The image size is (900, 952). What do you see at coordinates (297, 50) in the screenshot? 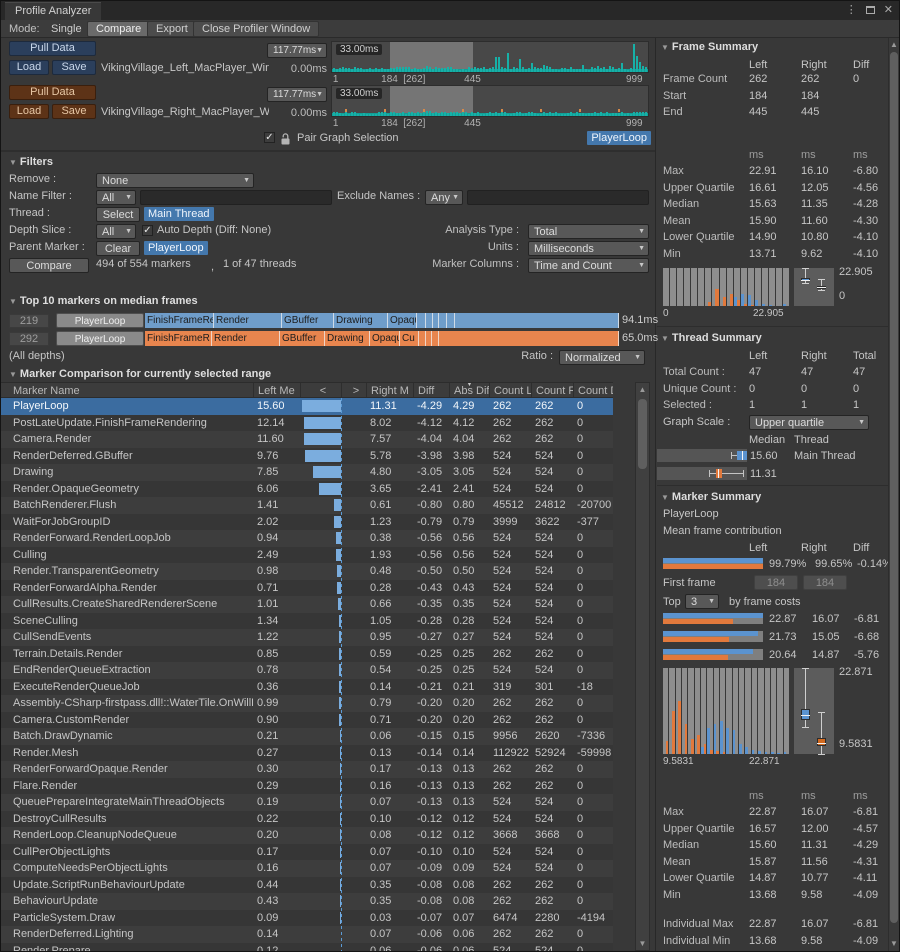
I see `range-max-left-dropdown: 117.77ms` at bounding box center [297, 50].